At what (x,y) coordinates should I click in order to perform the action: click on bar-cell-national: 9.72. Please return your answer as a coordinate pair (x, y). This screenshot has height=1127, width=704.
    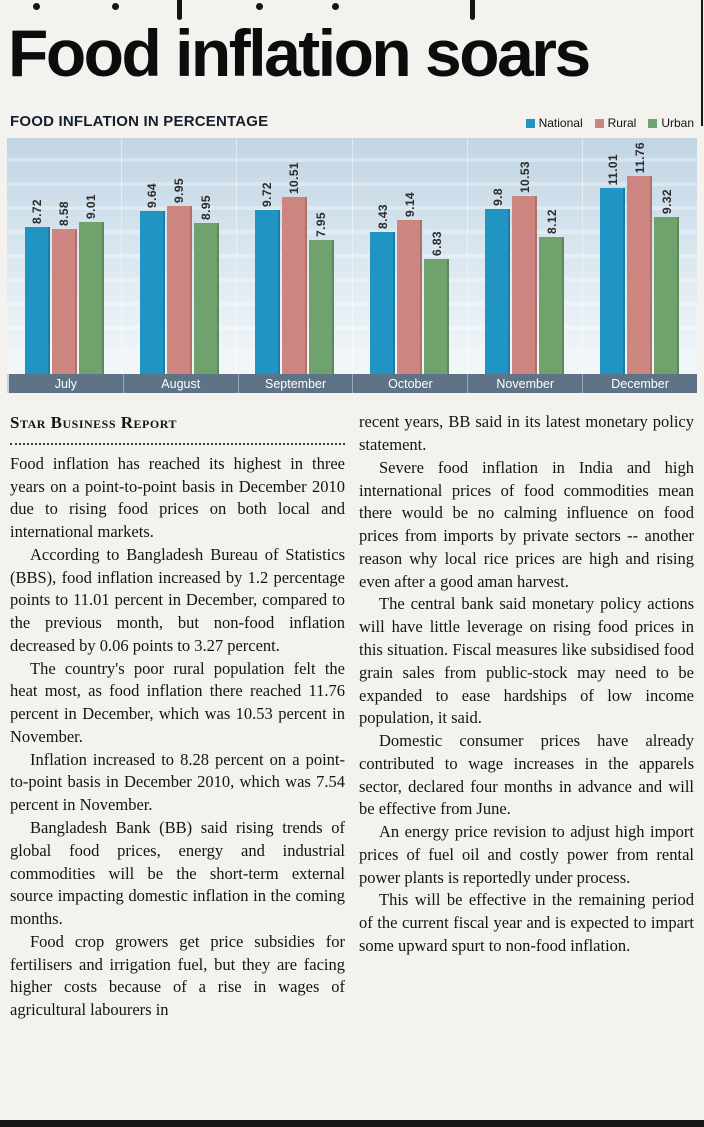
    Looking at the image, I should click on (267, 278).